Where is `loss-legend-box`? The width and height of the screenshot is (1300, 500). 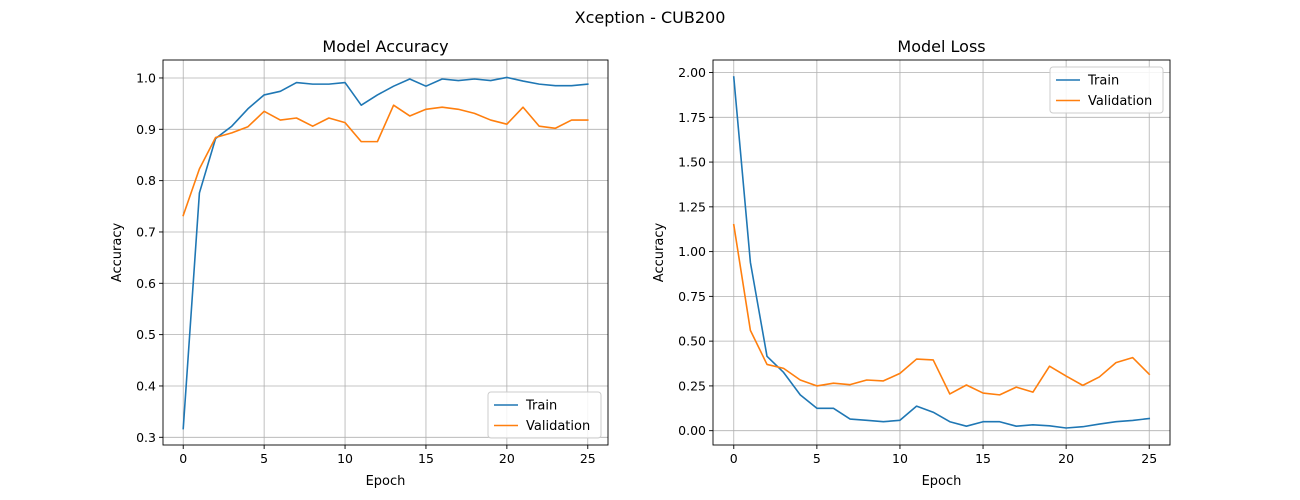
loss-legend-box is located at coordinates (1106, 90).